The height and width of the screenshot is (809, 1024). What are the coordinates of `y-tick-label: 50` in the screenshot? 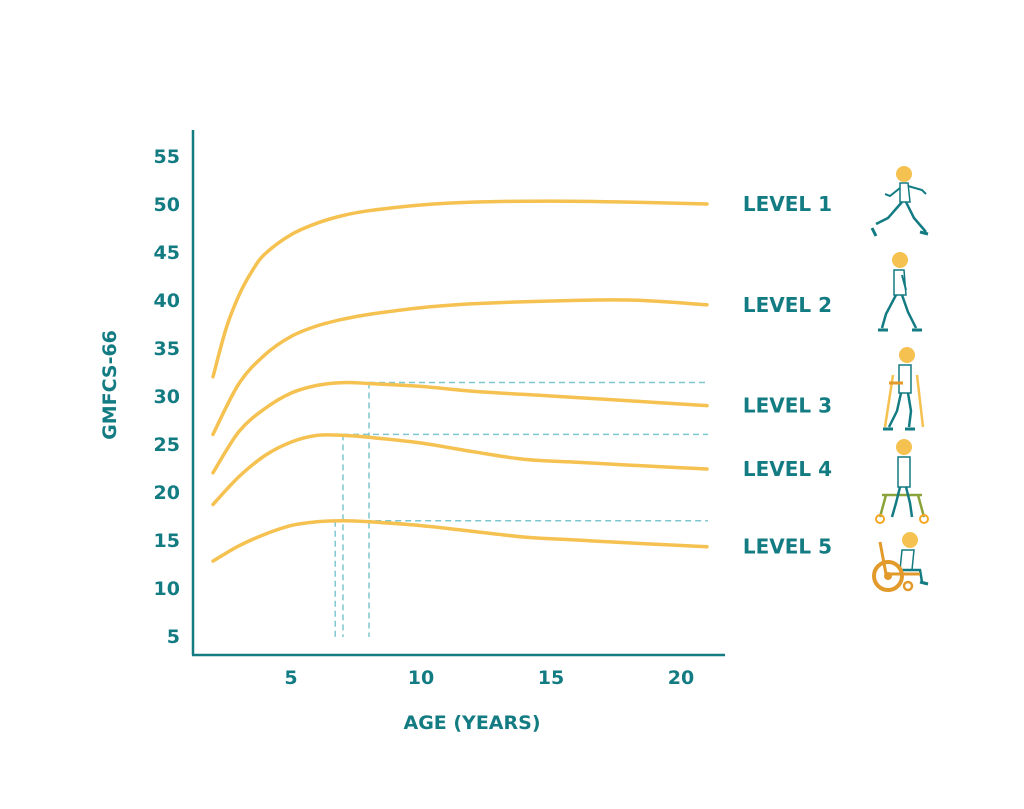 It's located at (167, 205).